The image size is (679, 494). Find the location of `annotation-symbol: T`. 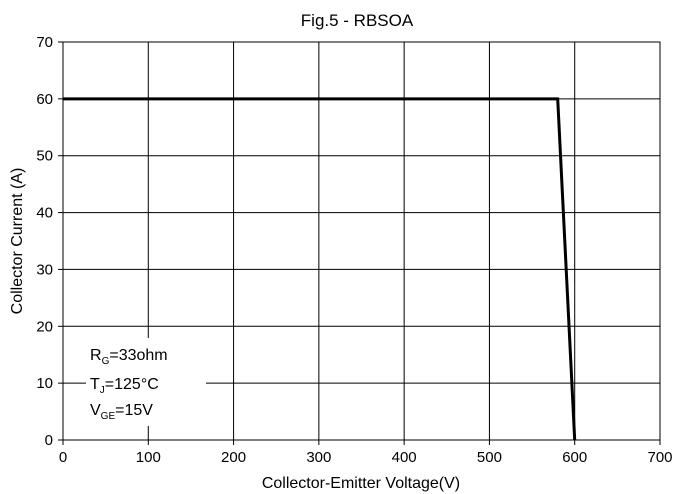

annotation-symbol: T is located at coordinates (95, 384).